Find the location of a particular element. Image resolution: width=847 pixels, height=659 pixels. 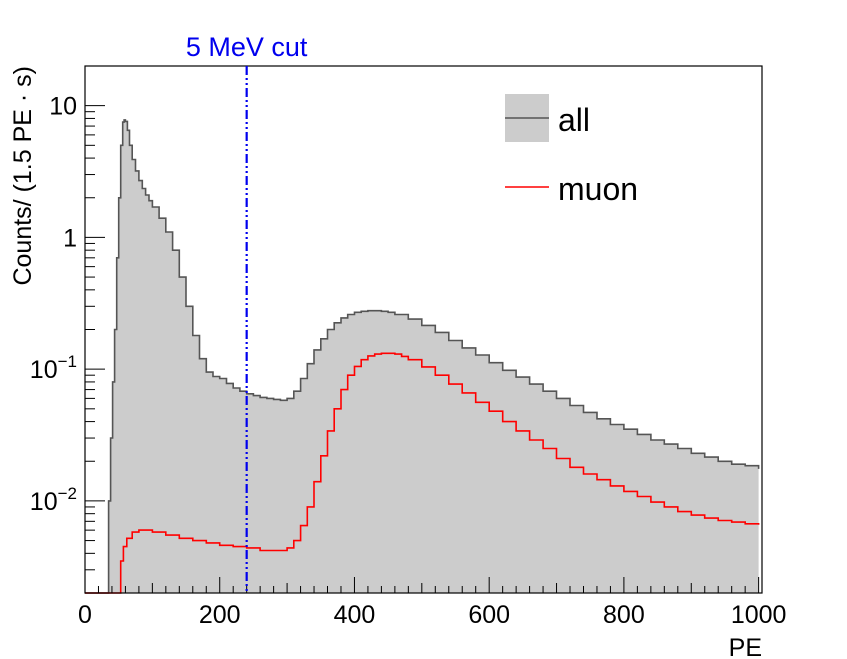

y-tick-label: 10⁻² is located at coordinates (53, 500).